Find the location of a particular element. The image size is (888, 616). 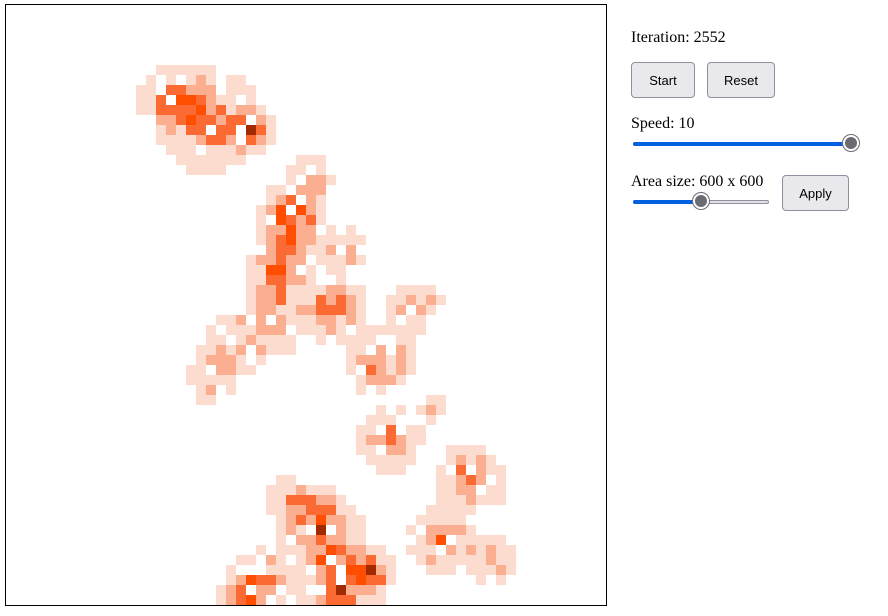

area-size-slider-thumb is located at coordinates (701, 201).